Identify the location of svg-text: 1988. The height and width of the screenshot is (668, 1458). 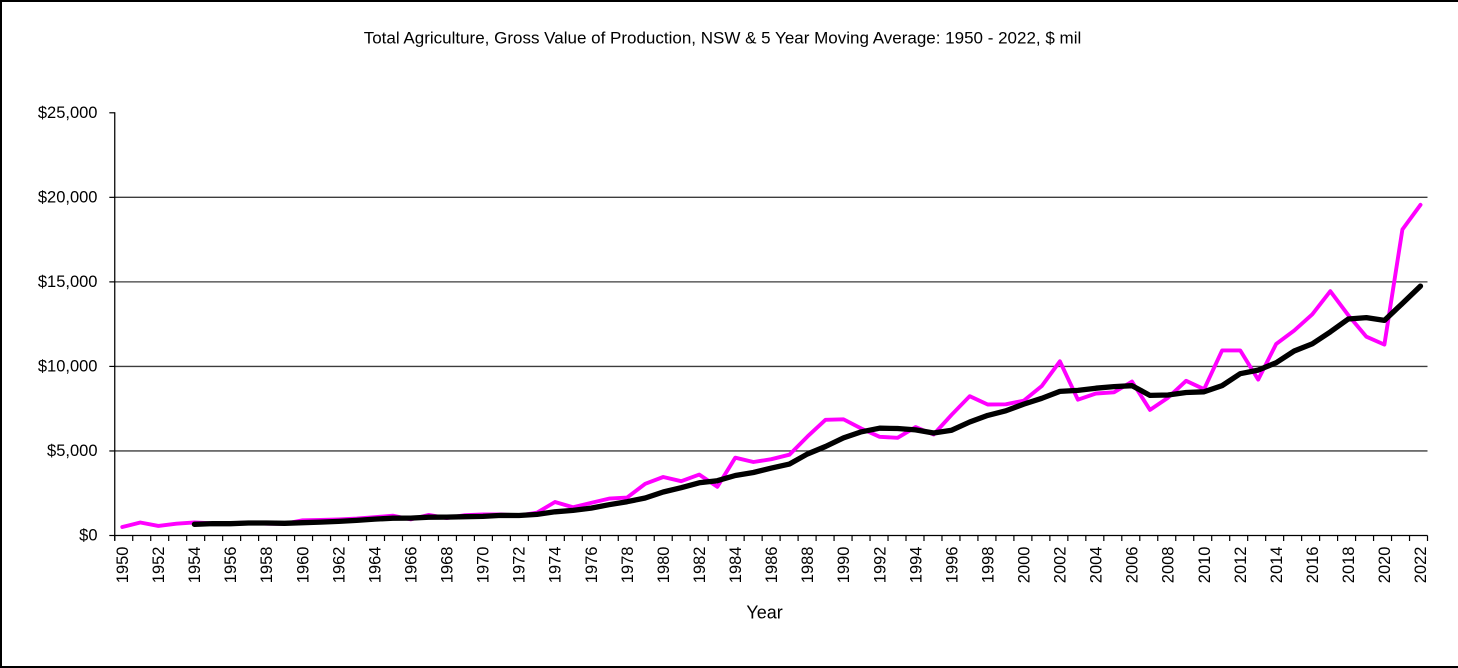
(808, 565).